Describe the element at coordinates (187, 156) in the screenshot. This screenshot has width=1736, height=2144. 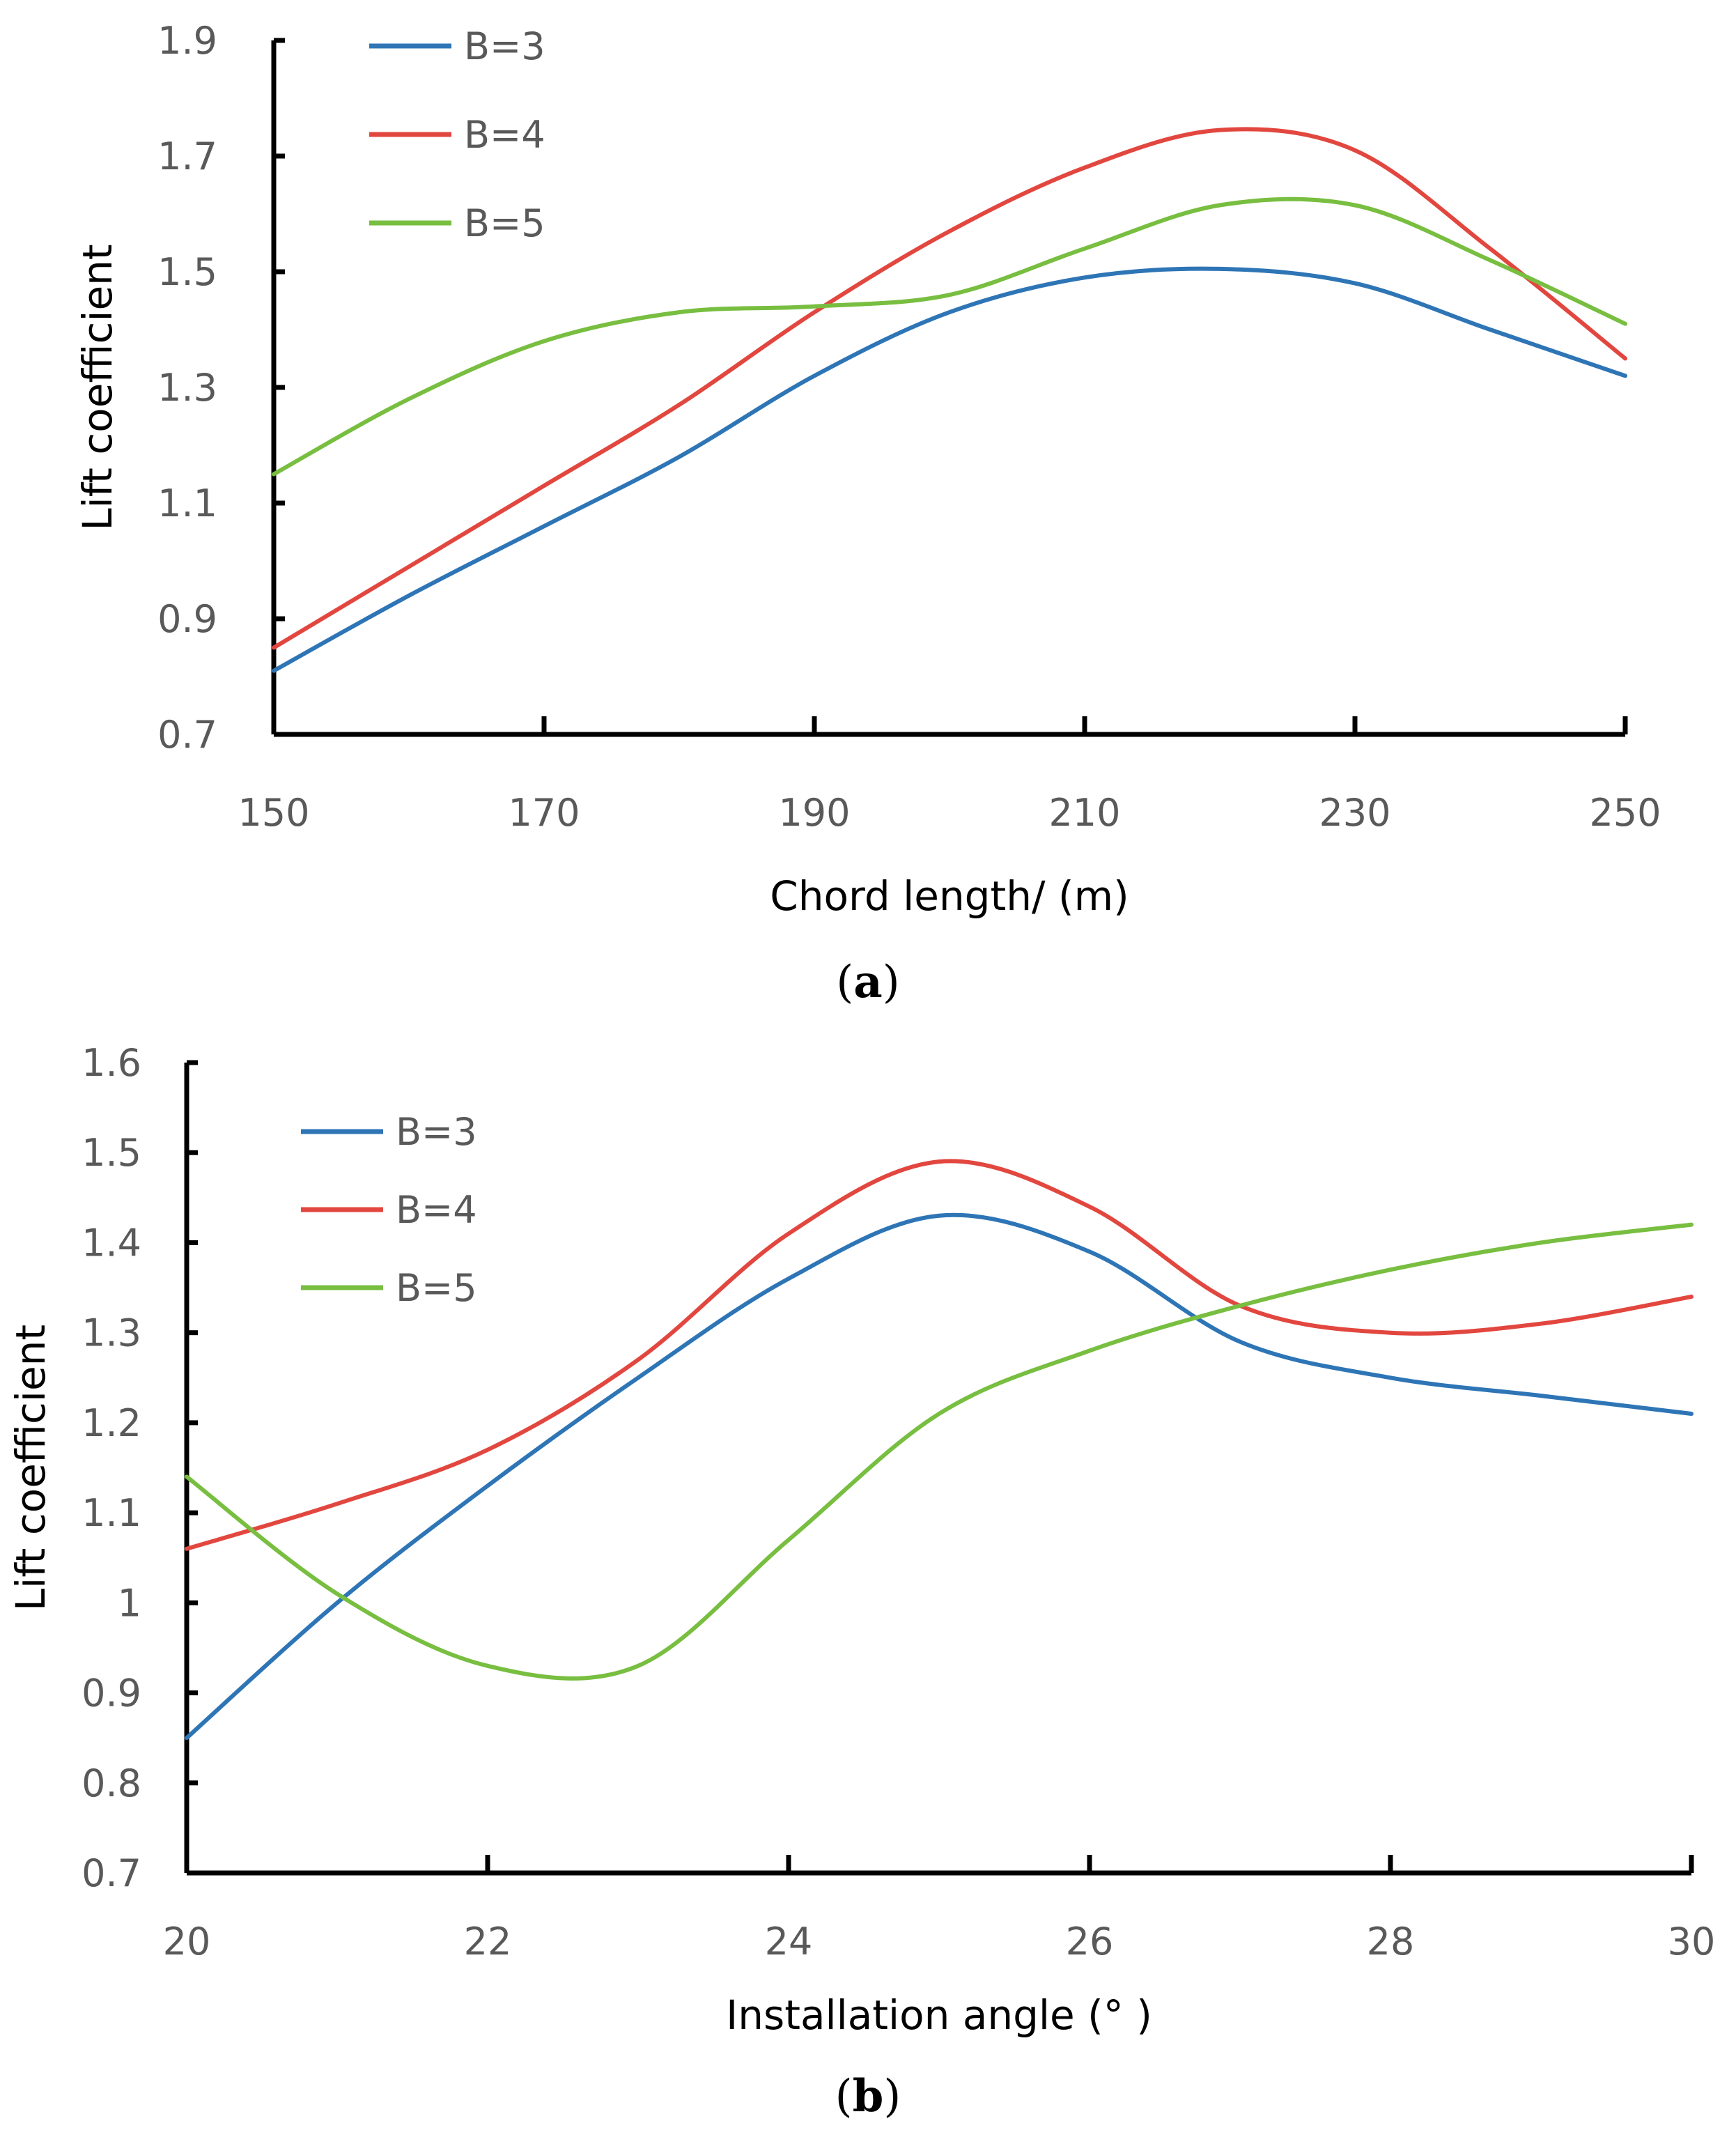
I see `y-tick-label: 1.7` at that location.